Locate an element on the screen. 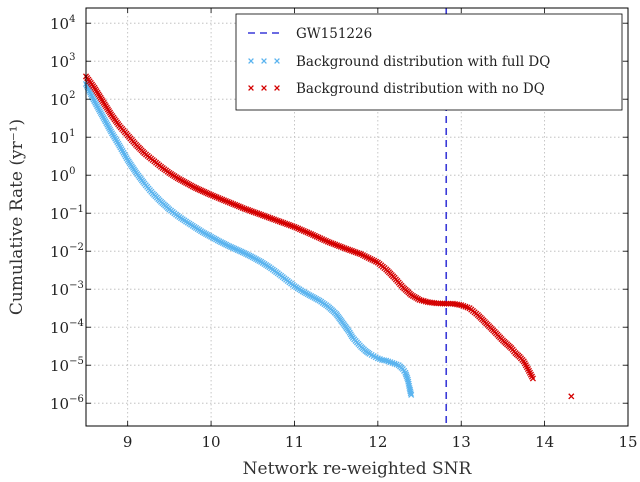  legend-box is located at coordinates (429, 62).